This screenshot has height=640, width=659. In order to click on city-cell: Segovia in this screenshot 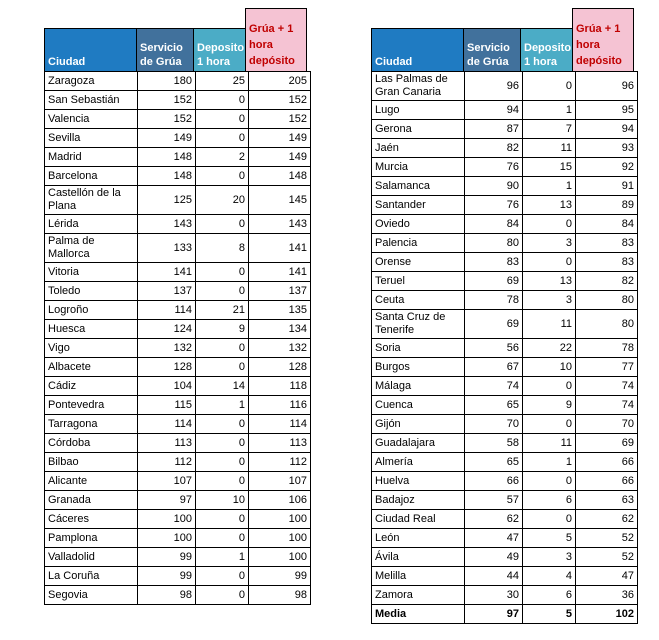, I will do `click(91, 595)`.